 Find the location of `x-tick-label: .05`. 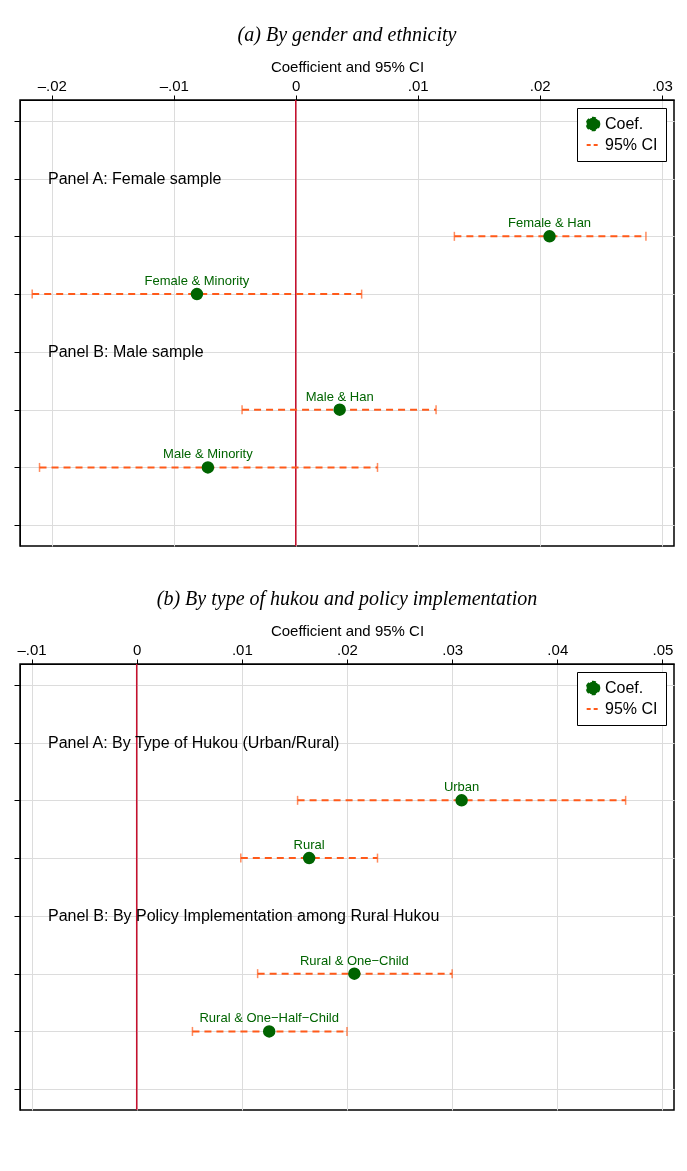

x-tick-label: .05 is located at coordinates (663, 649).